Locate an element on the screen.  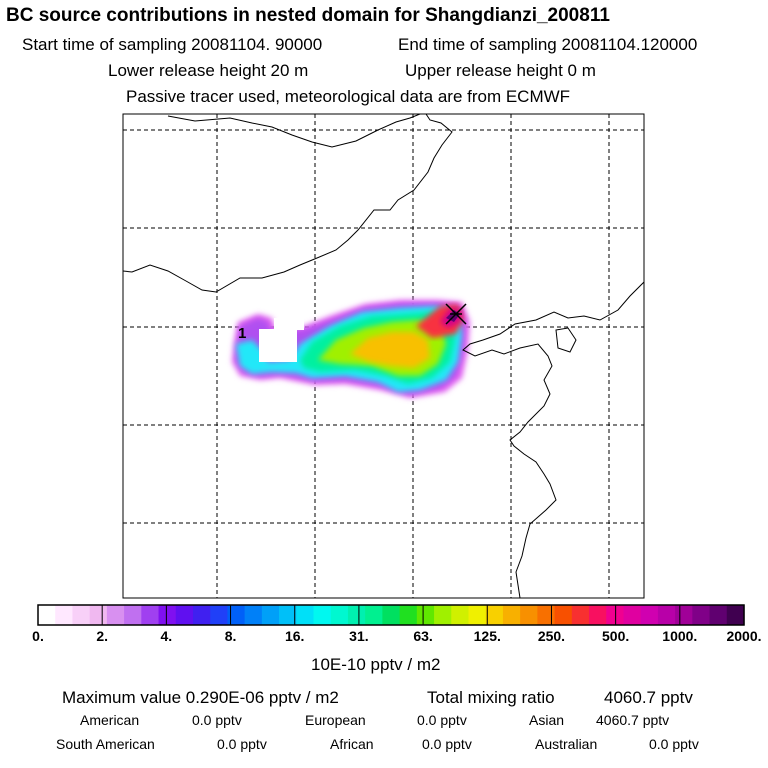
region-name-american: American is located at coordinates (109, 720).